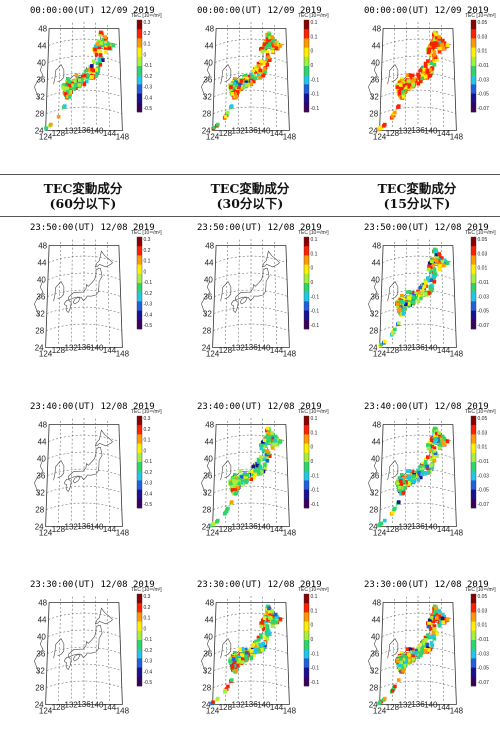 The width and height of the screenshot is (500, 755). What do you see at coordinates (83, 196) in the screenshot?
I see `column-header-60min: TEC変動成分 (60分以下)` at bounding box center [83, 196].